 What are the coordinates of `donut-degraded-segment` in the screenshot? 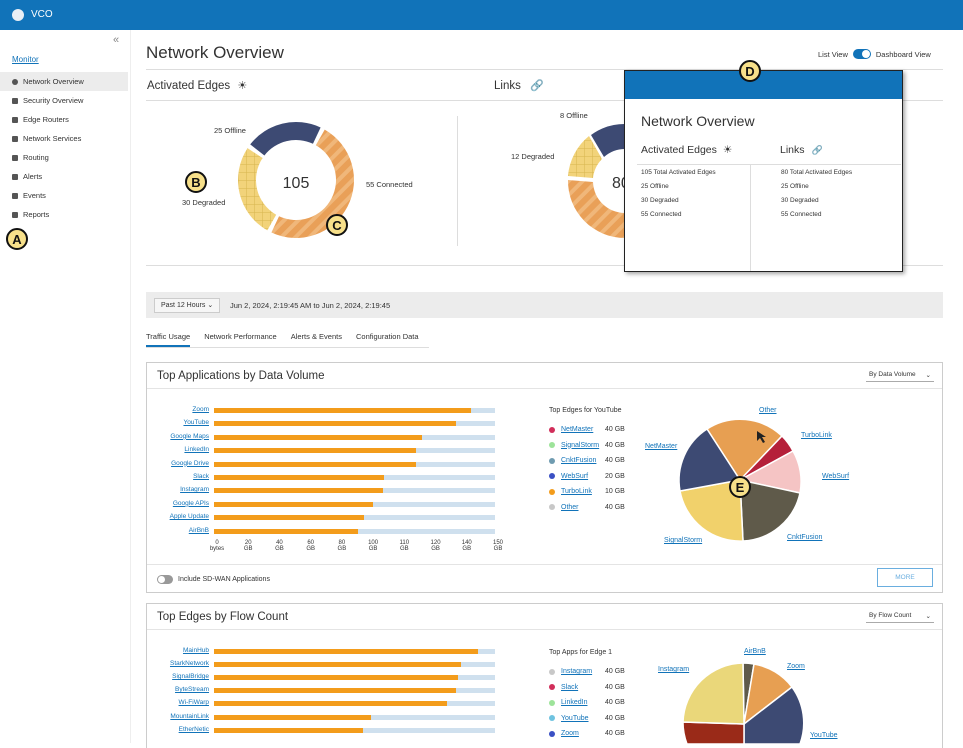 It's located at (257, 189).